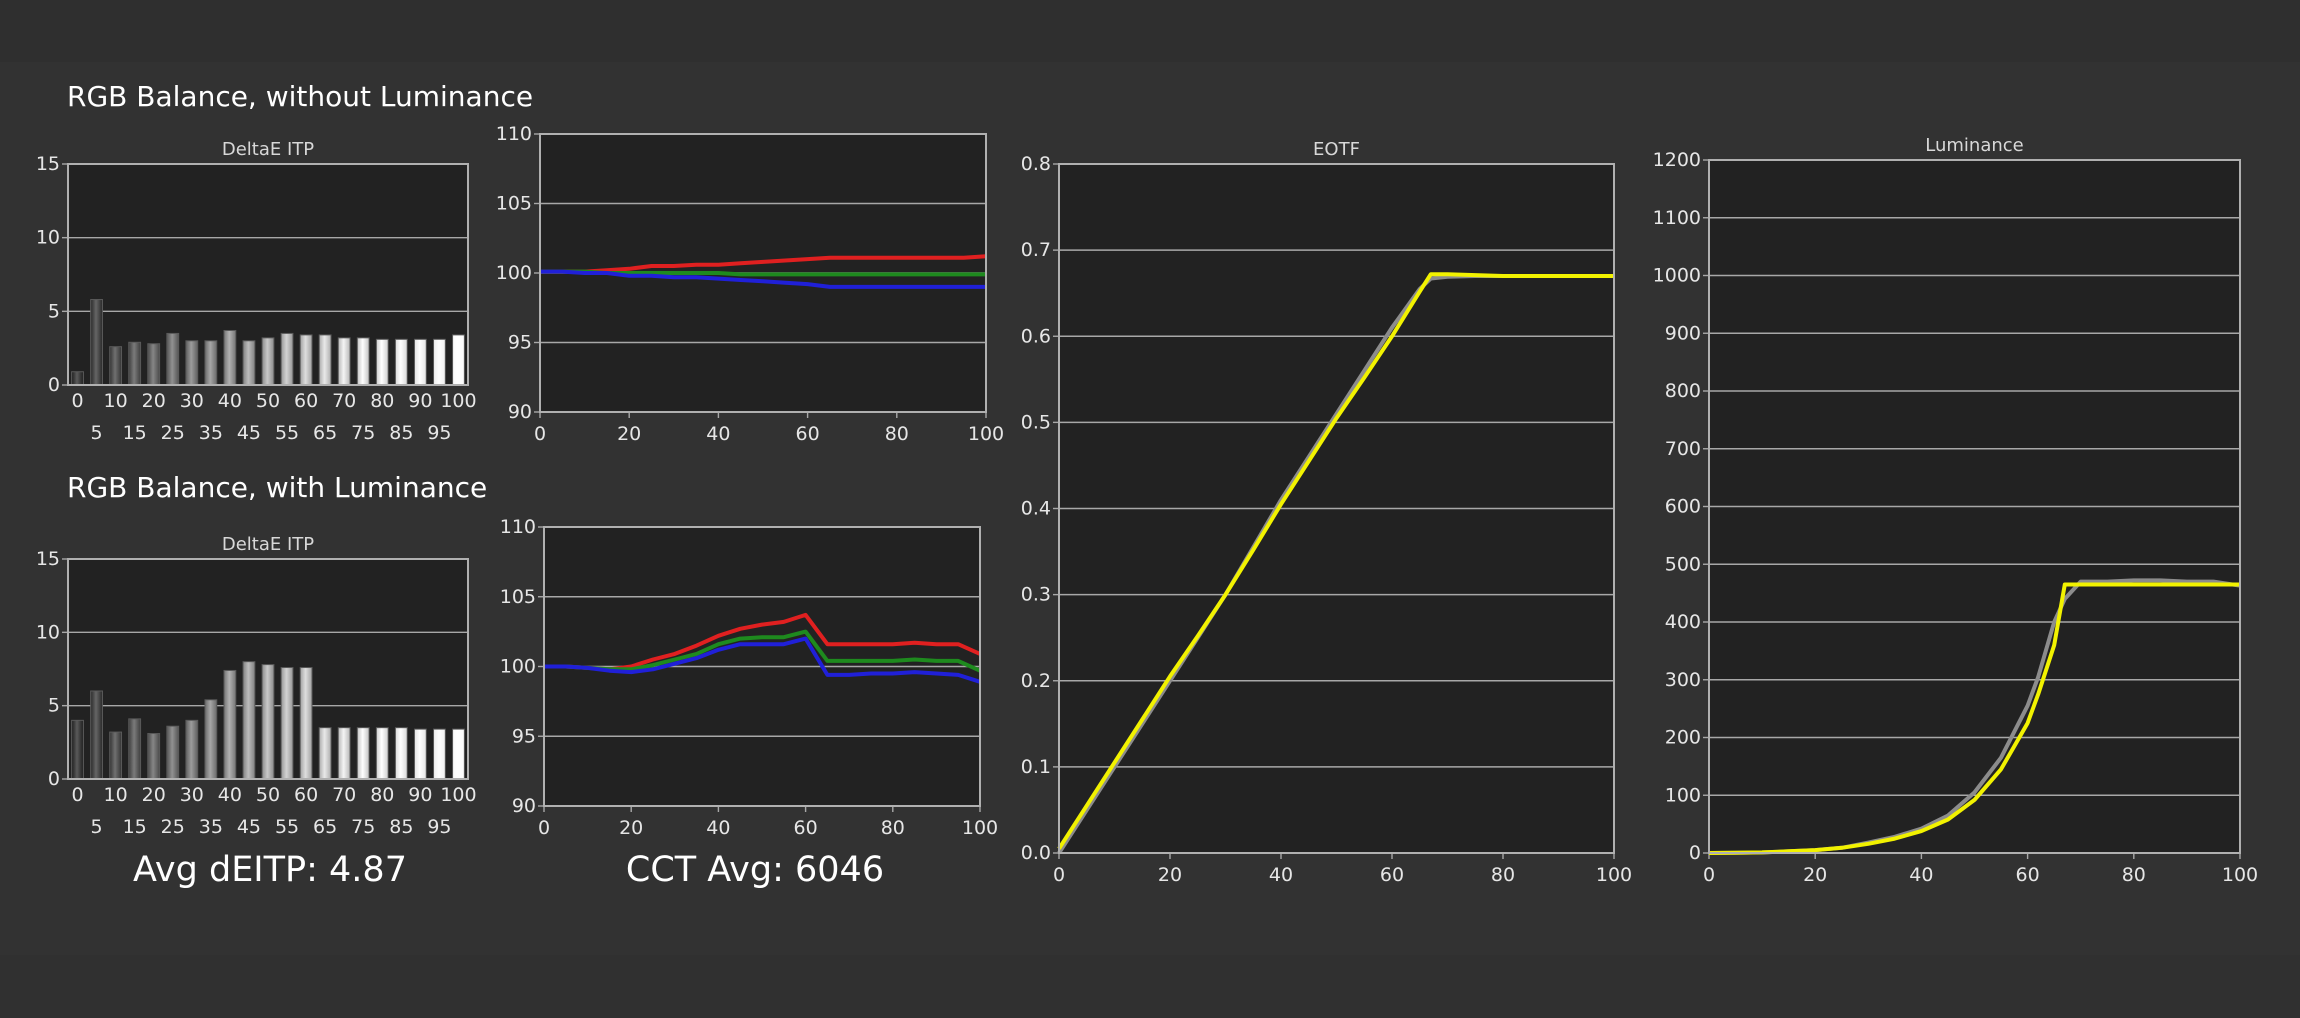  Describe the element at coordinates (1974, 718) in the screenshot. I see `series-measured` at that location.